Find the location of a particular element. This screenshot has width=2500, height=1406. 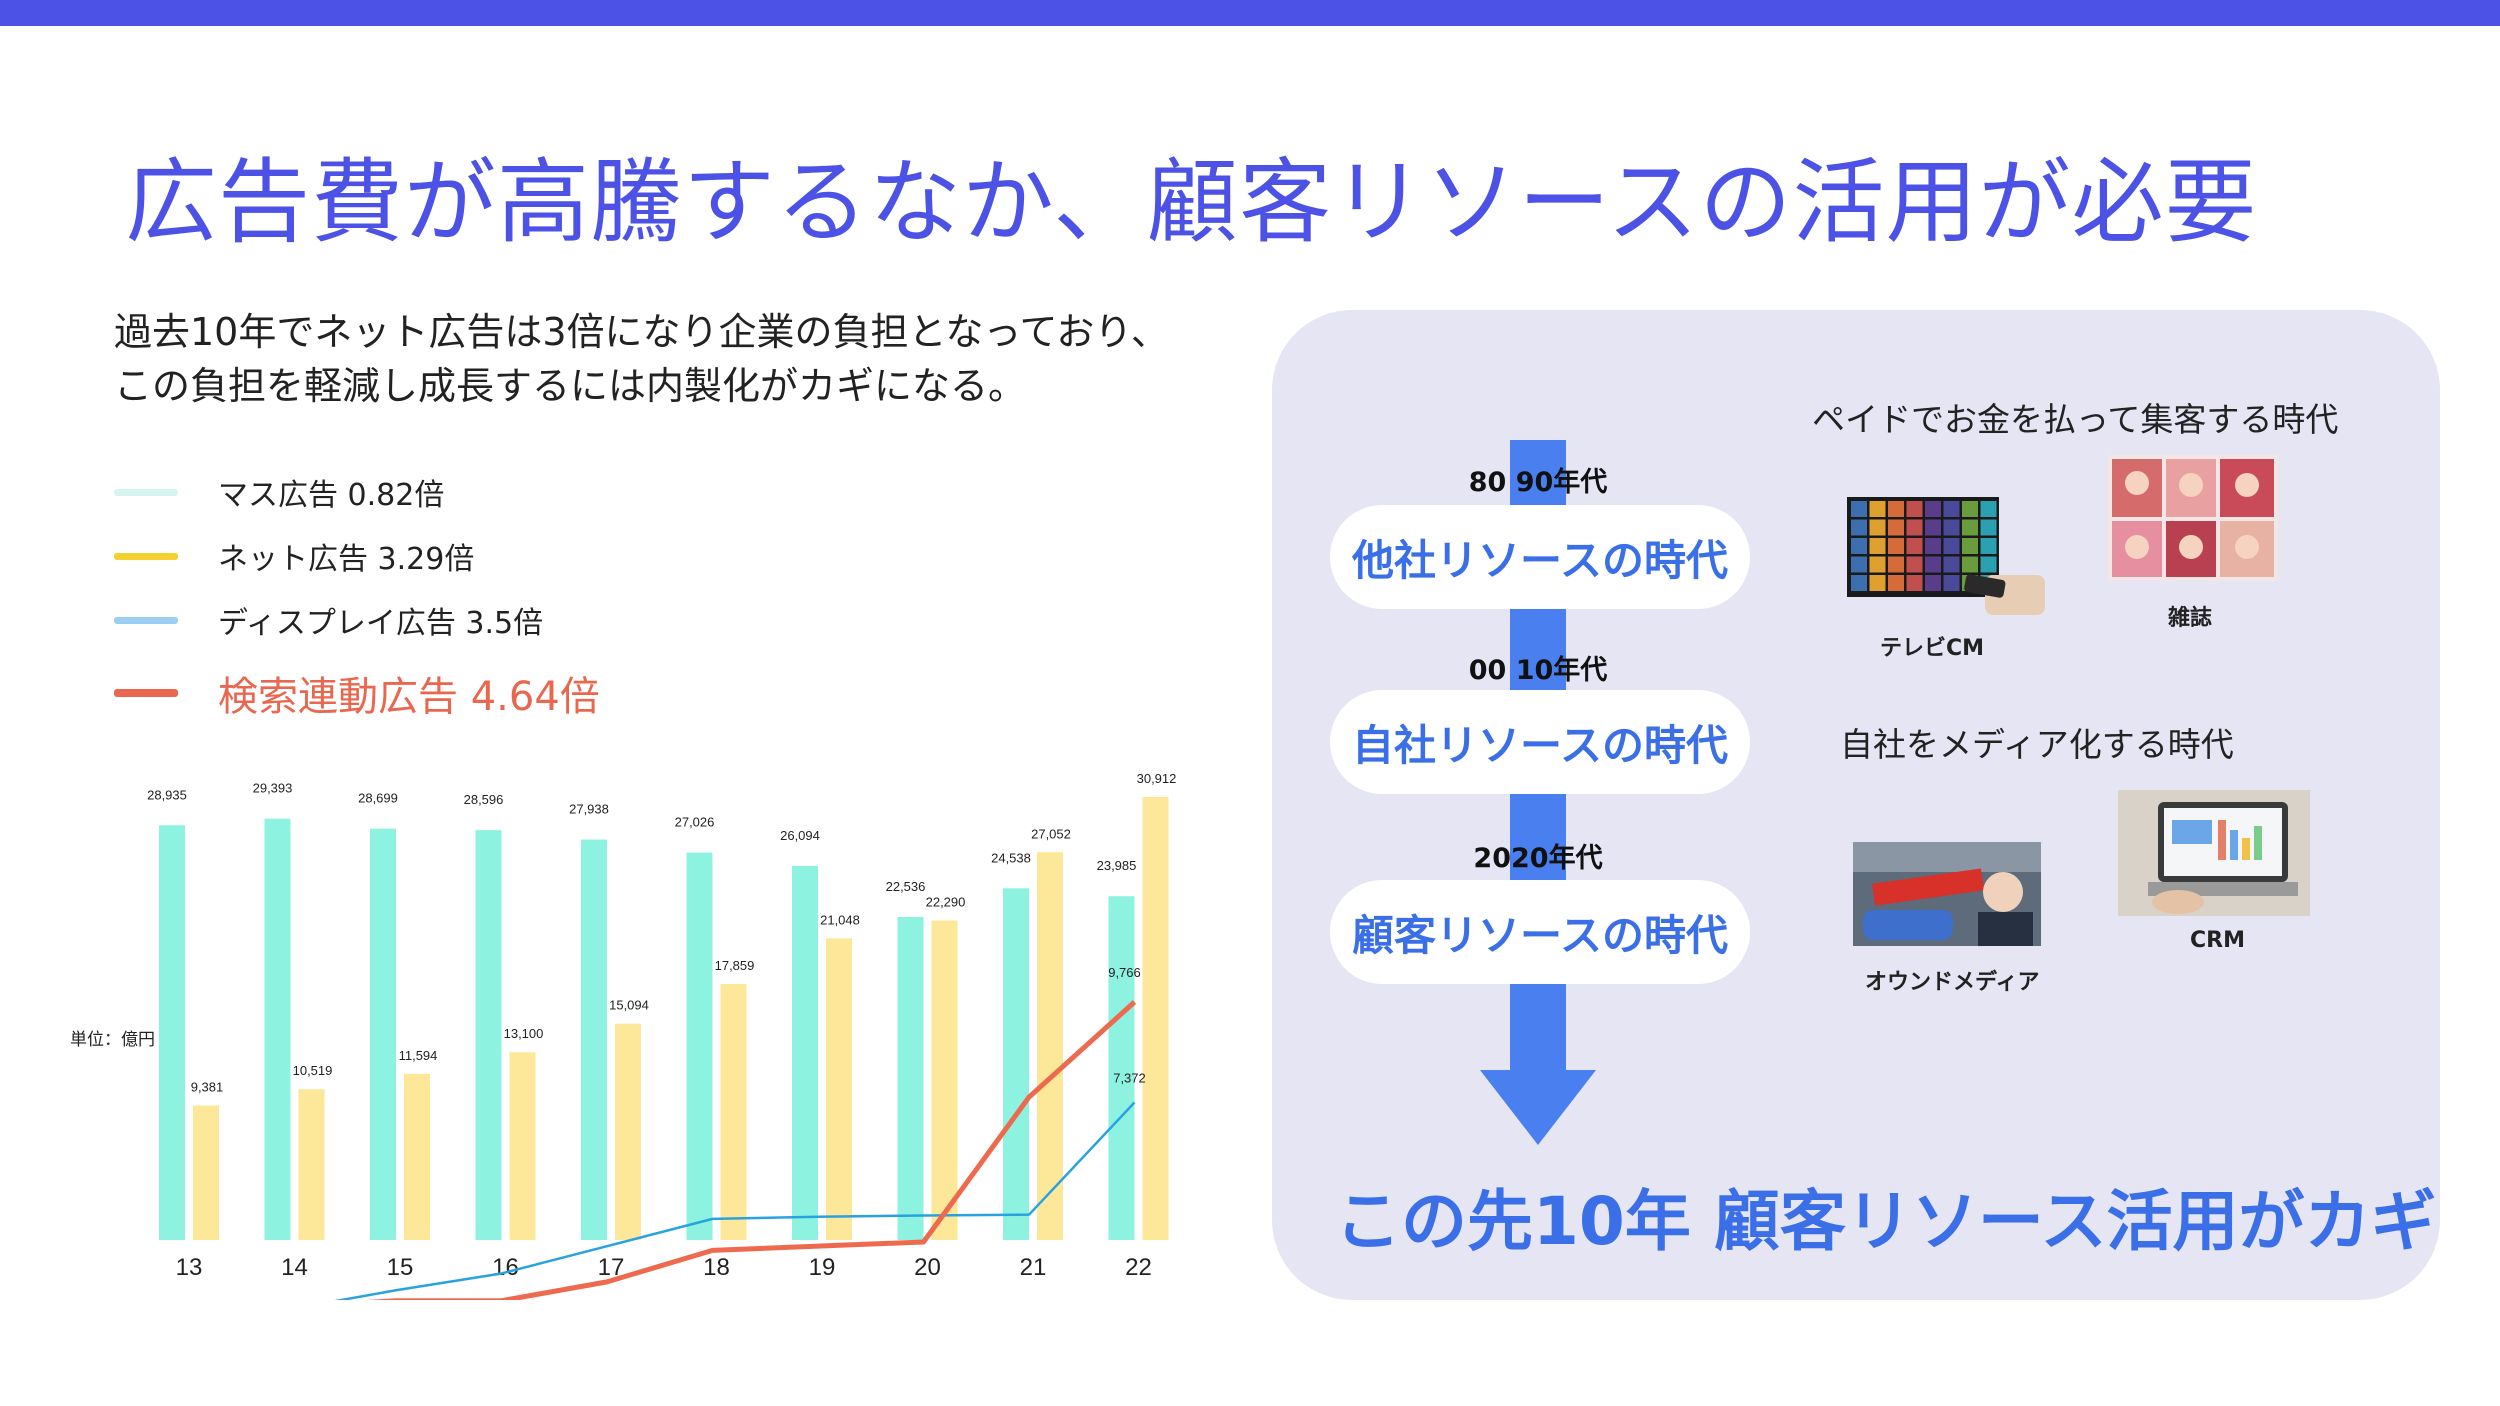

x-tick-15: 15 is located at coordinates (400, 1267).